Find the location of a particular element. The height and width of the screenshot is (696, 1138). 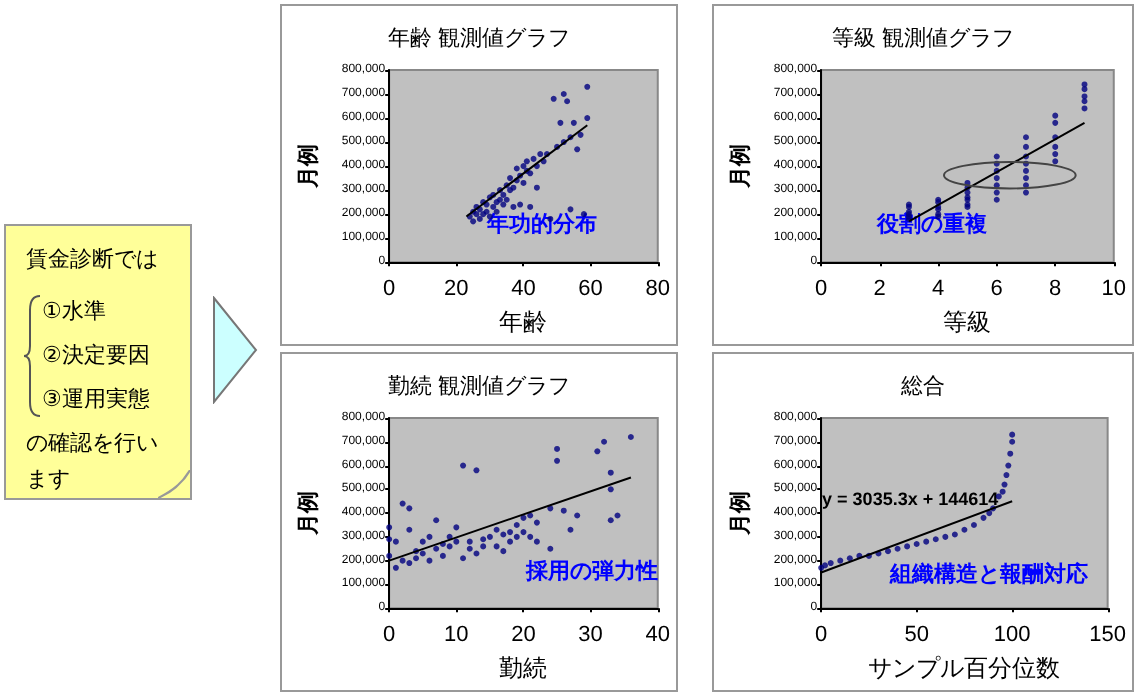

x-axis-title: 等級 is located at coordinates (967, 322).